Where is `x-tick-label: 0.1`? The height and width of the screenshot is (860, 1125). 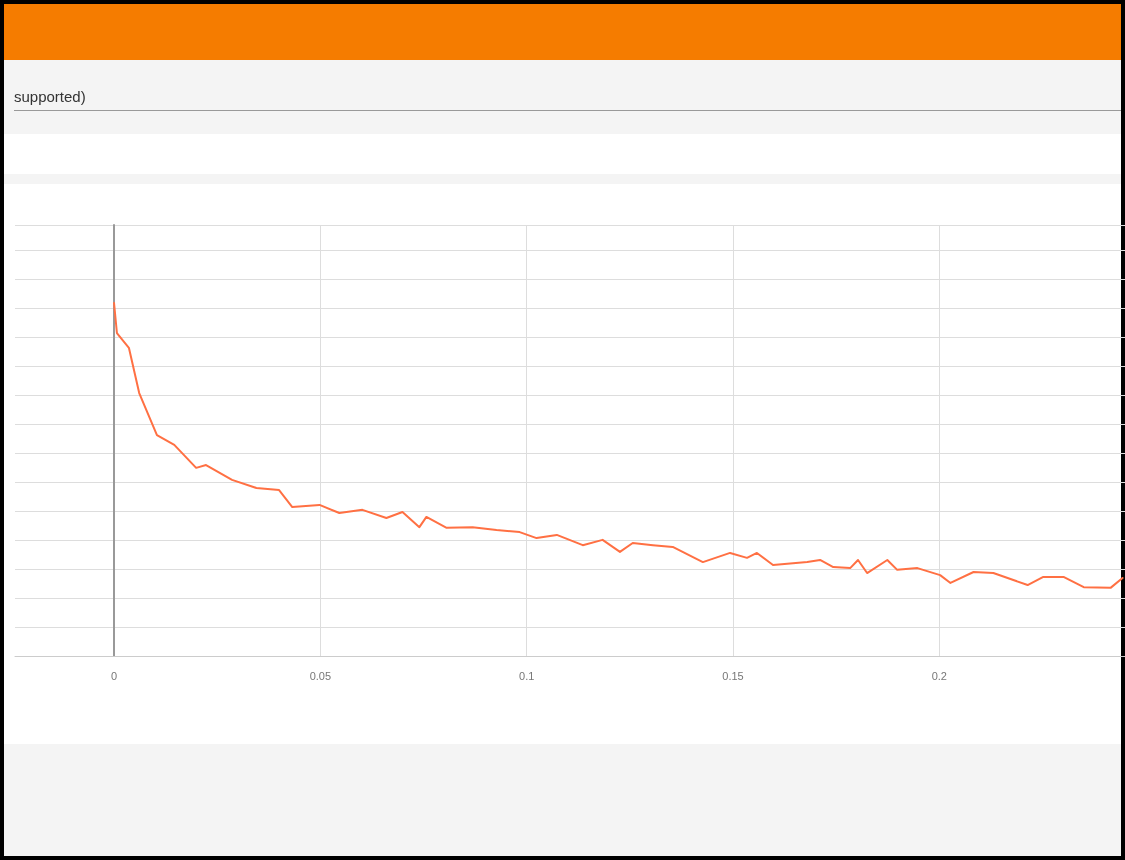
x-tick-label: 0.1 is located at coordinates (527, 675).